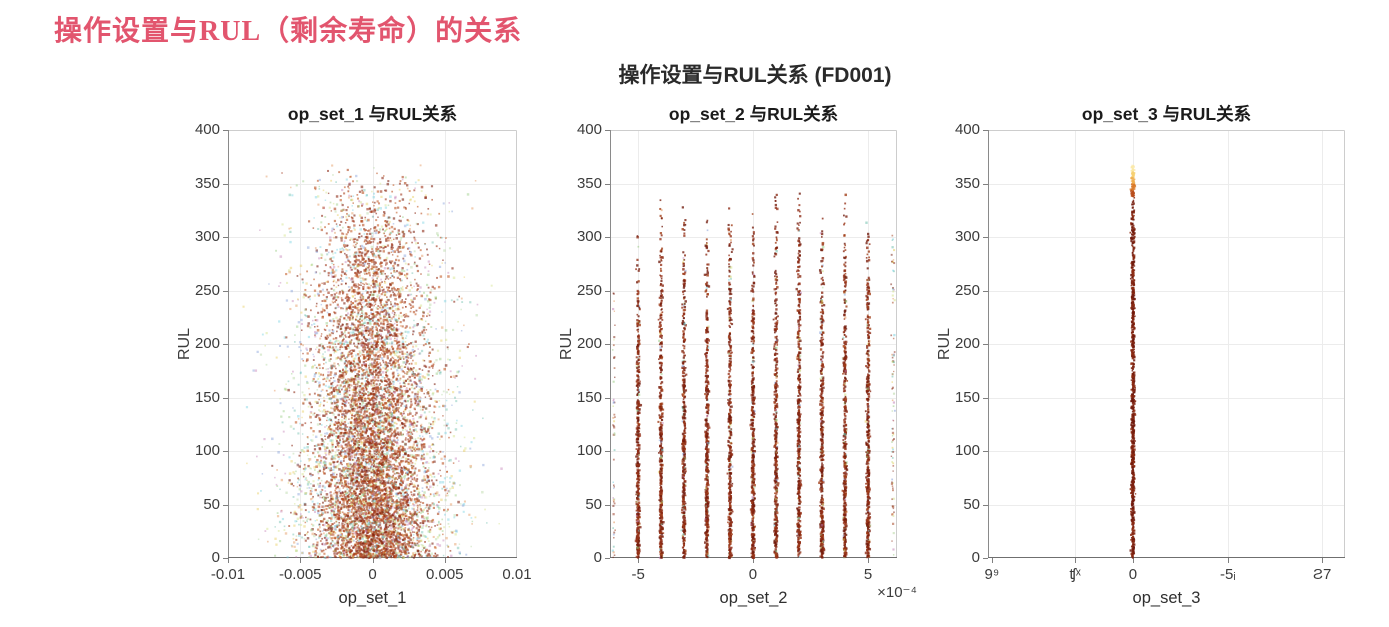  What do you see at coordinates (444, 574) in the screenshot?
I see `x-tick-label: 0.005` at bounding box center [444, 574].